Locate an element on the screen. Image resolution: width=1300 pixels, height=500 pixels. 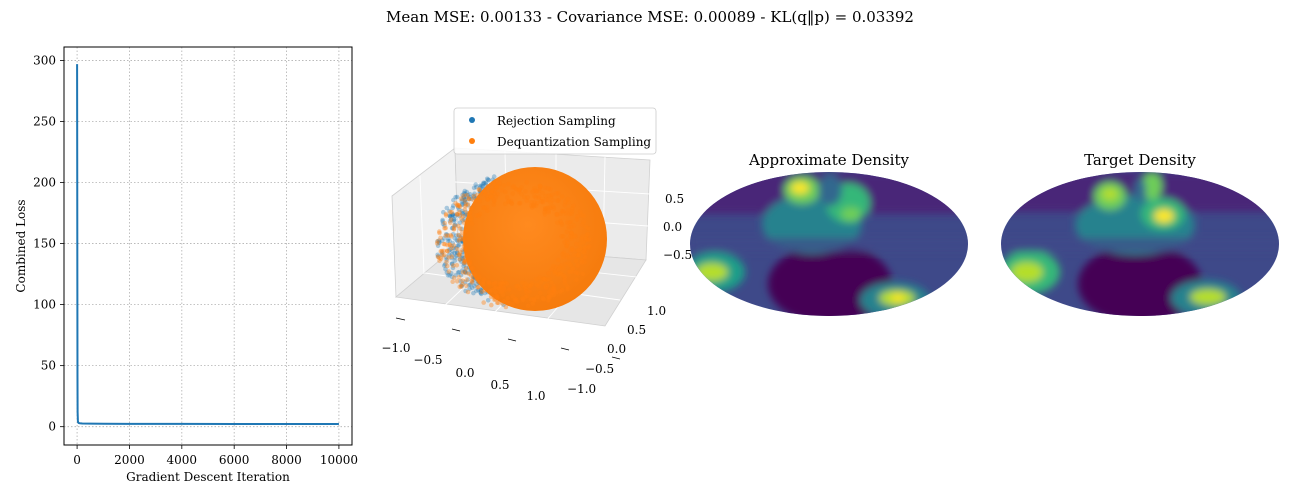
y-tick-label: 250 is located at coordinates (44, 121).